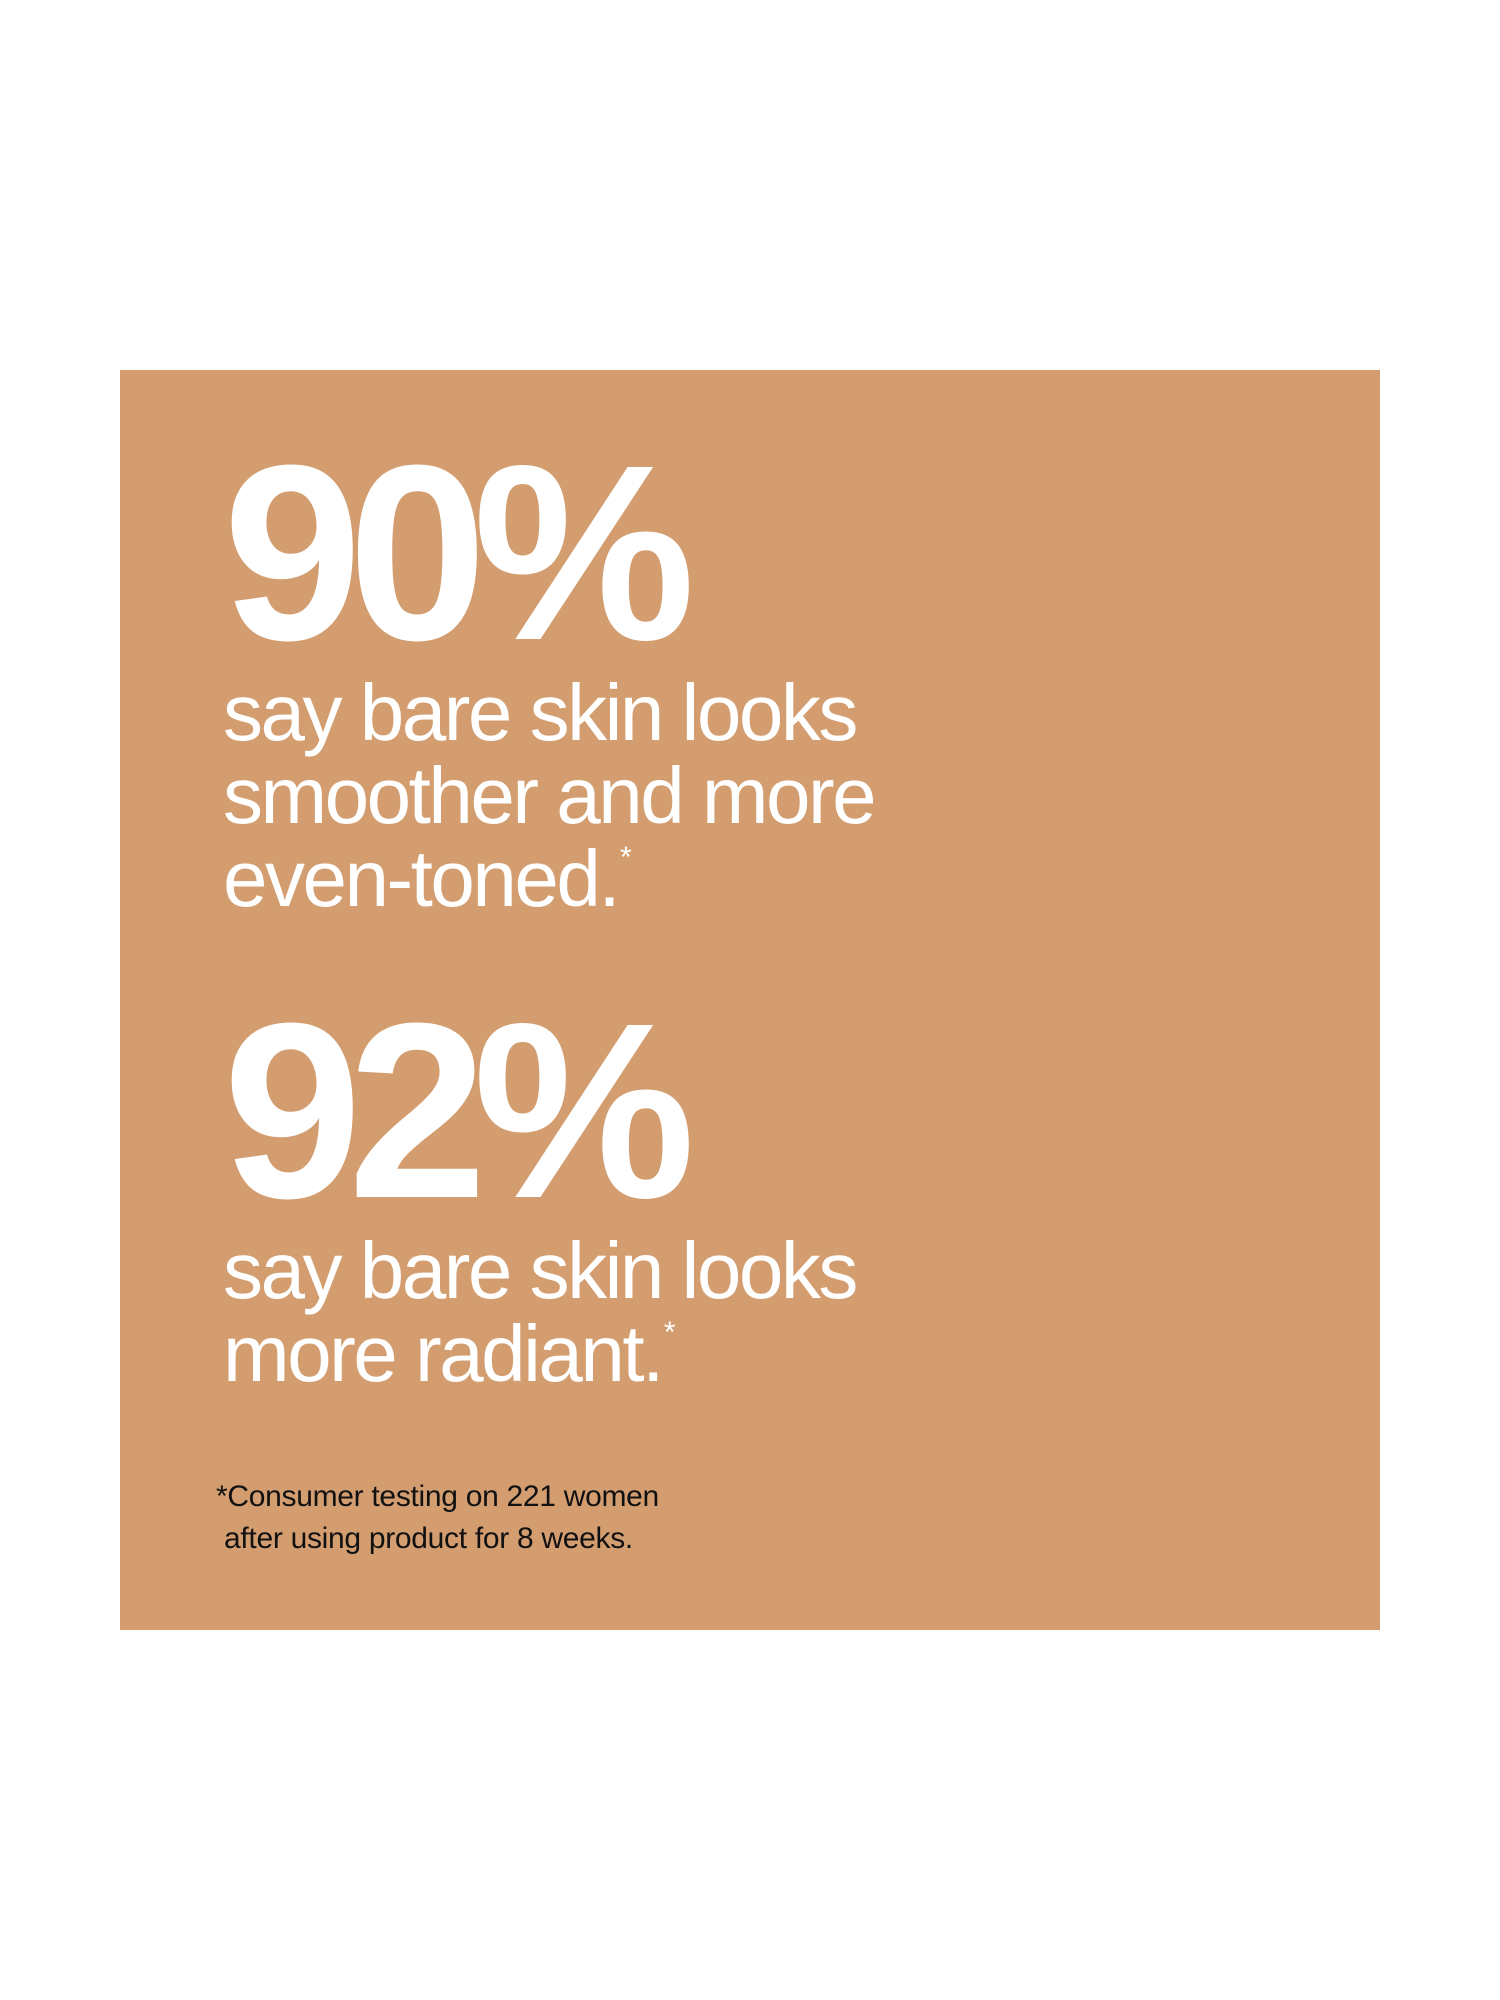 This screenshot has width=1500, height=2000. Describe the element at coordinates (540, 1270) in the screenshot. I see `stat-2-line: say bare skin looks` at that location.